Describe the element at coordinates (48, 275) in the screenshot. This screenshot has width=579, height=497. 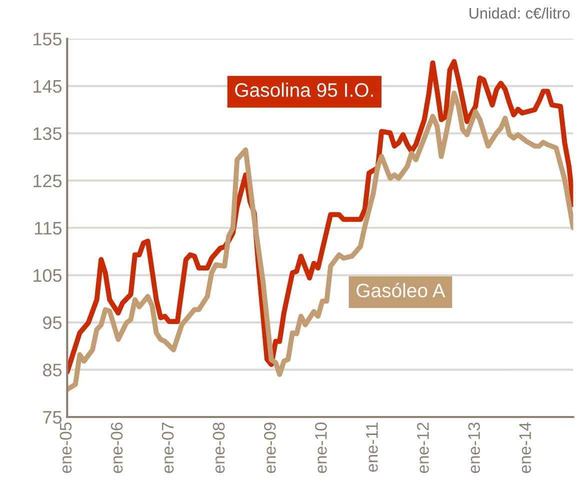
I see `y-tick-label: 105` at that location.